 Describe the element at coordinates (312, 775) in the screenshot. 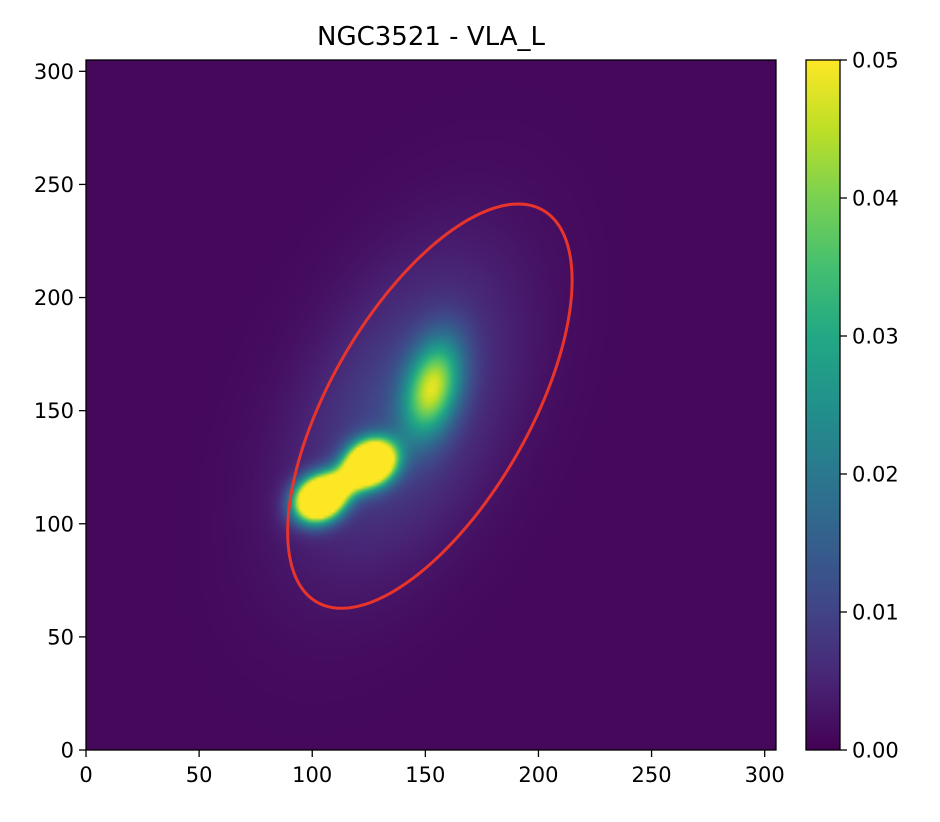

I see `x-tick-label: 100` at that location.